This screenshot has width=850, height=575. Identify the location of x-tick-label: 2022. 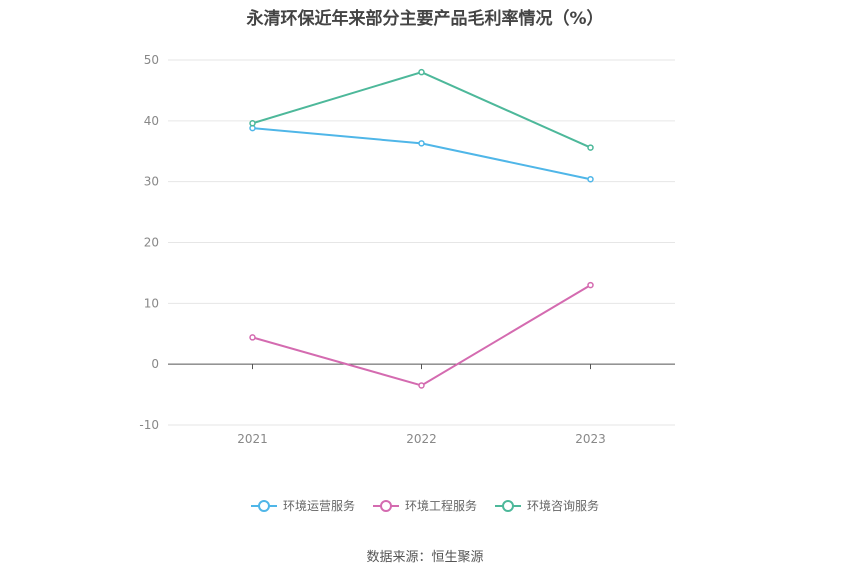
(421, 439).